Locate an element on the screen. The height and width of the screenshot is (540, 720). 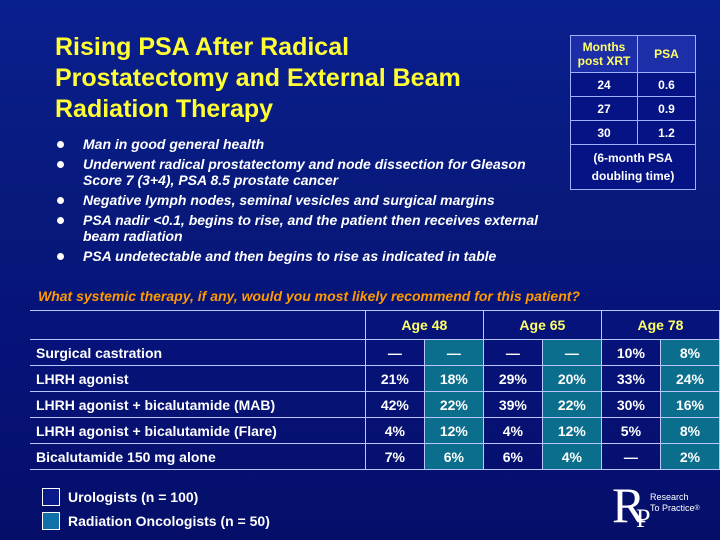
logo-text: Research To Practice® is located at coordinates (675, 503).